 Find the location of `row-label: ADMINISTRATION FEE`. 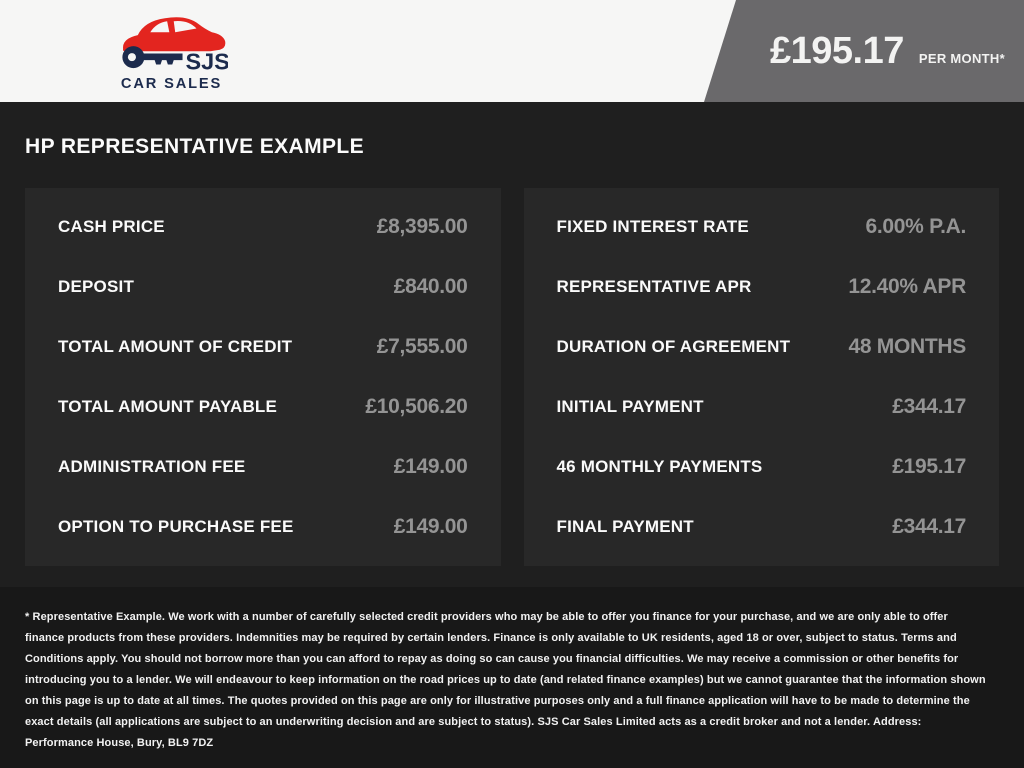

row-label: ADMINISTRATION FEE is located at coordinates (152, 466).